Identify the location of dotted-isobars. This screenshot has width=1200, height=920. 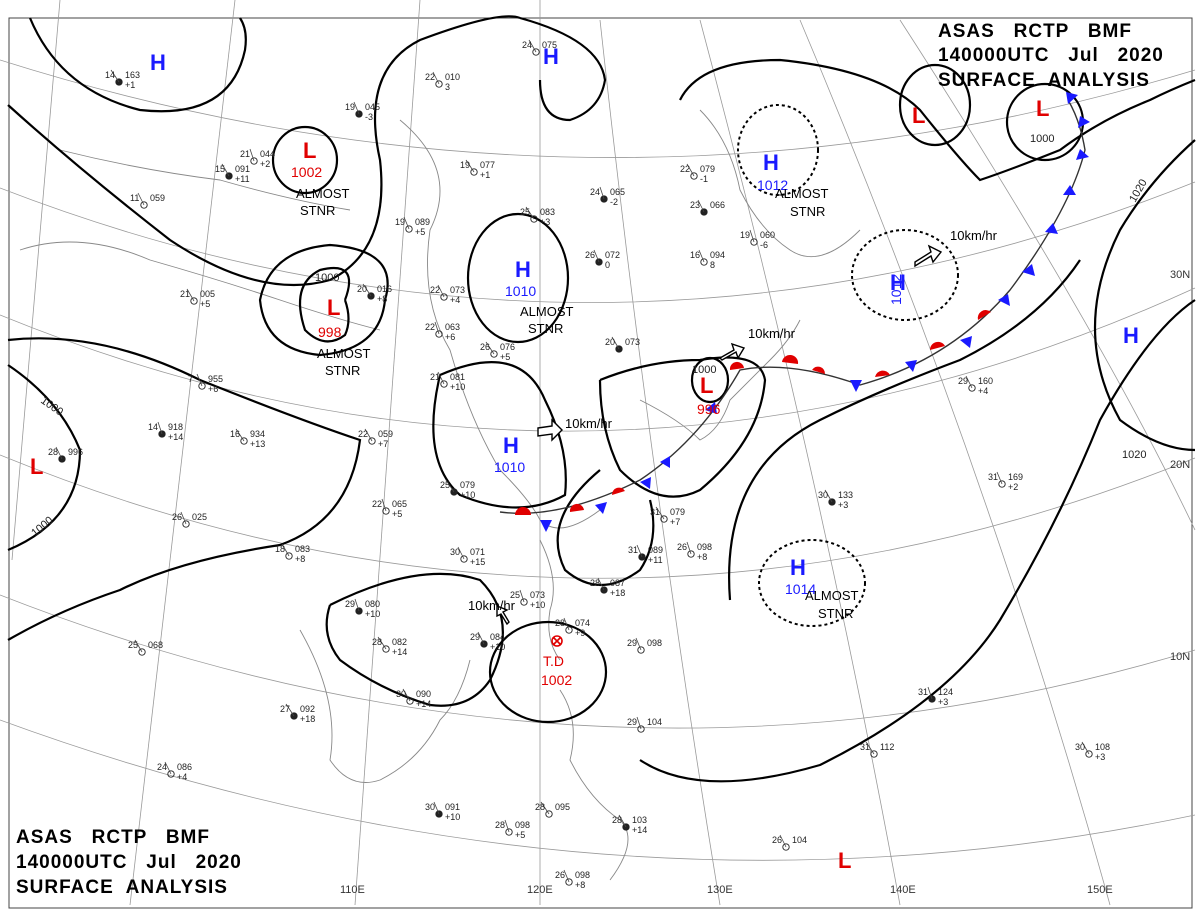
(848, 365).